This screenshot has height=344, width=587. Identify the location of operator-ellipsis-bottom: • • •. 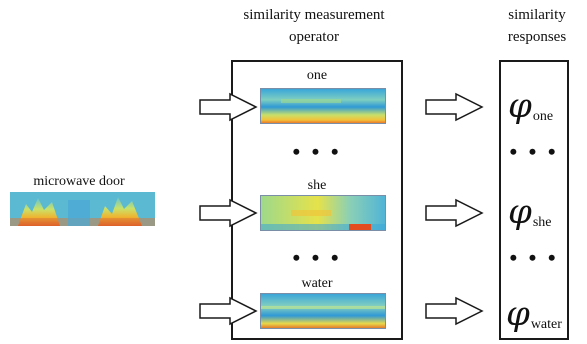
(317, 257).